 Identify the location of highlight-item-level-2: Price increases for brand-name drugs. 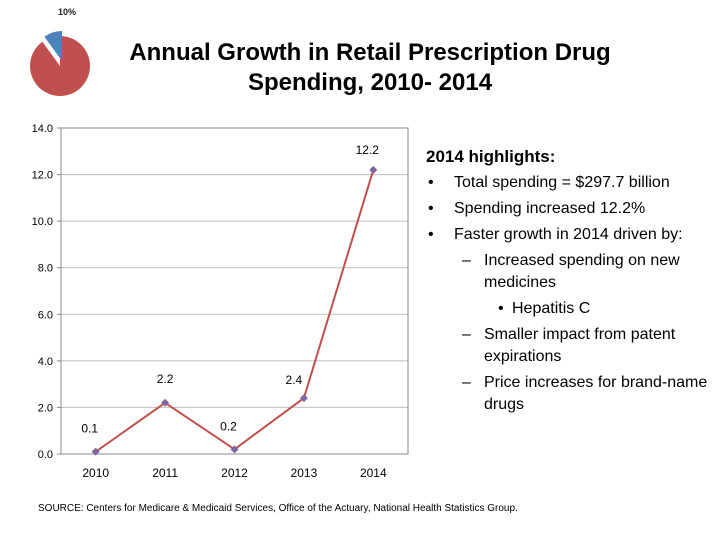
(572, 394).